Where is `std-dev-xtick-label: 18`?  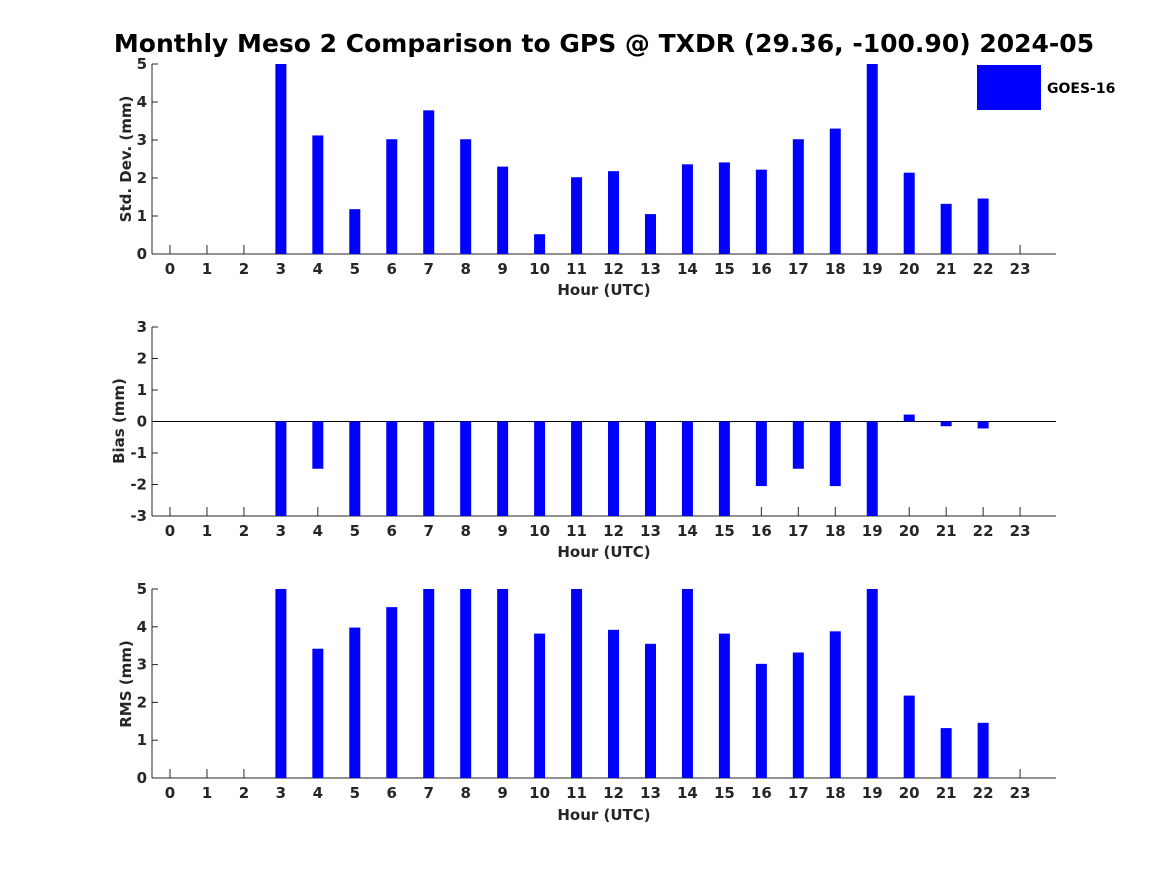 std-dev-xtick-label: 18 is located at coordinates (835, 269).